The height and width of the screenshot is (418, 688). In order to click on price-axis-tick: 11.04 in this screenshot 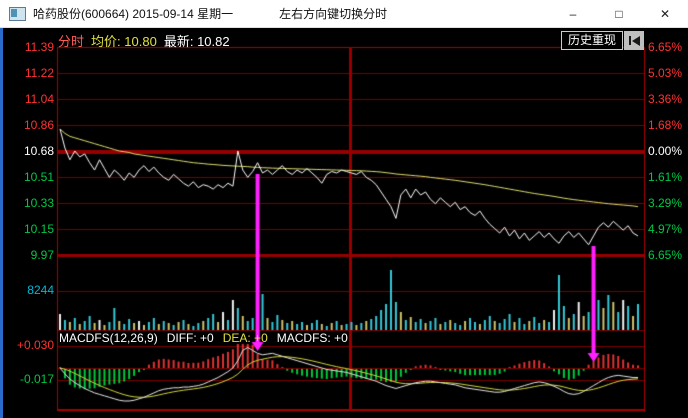, I will do `click(39, 99)`.